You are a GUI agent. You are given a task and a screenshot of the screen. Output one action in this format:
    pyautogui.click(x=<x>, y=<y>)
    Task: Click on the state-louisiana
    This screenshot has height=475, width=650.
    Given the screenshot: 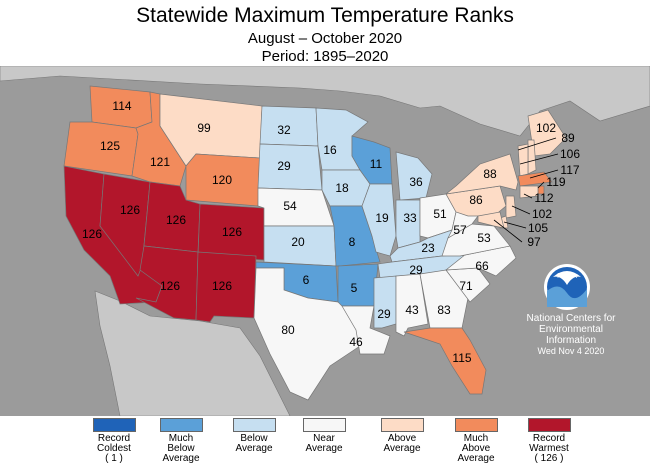 What is the action you would take?
    pyautogui.click(x=366, y=330)
    